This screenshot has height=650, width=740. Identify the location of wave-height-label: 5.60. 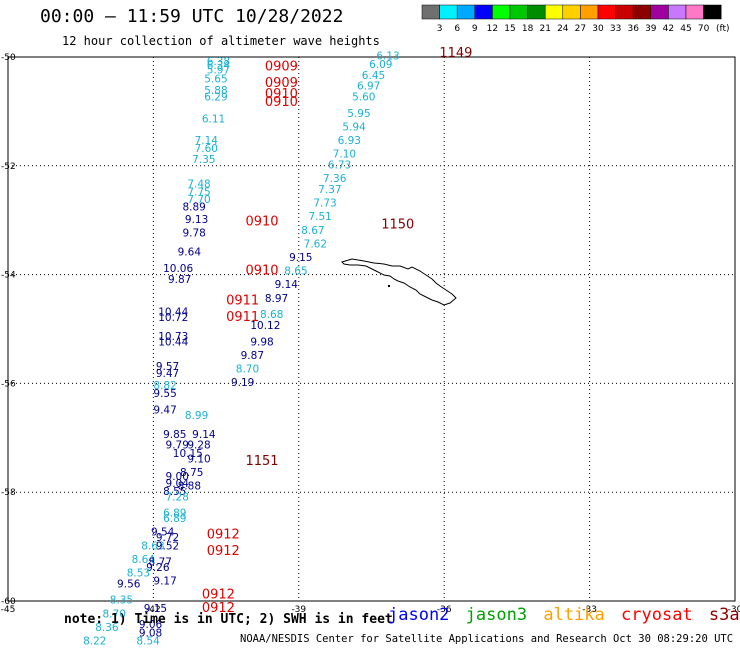
(363, 98).